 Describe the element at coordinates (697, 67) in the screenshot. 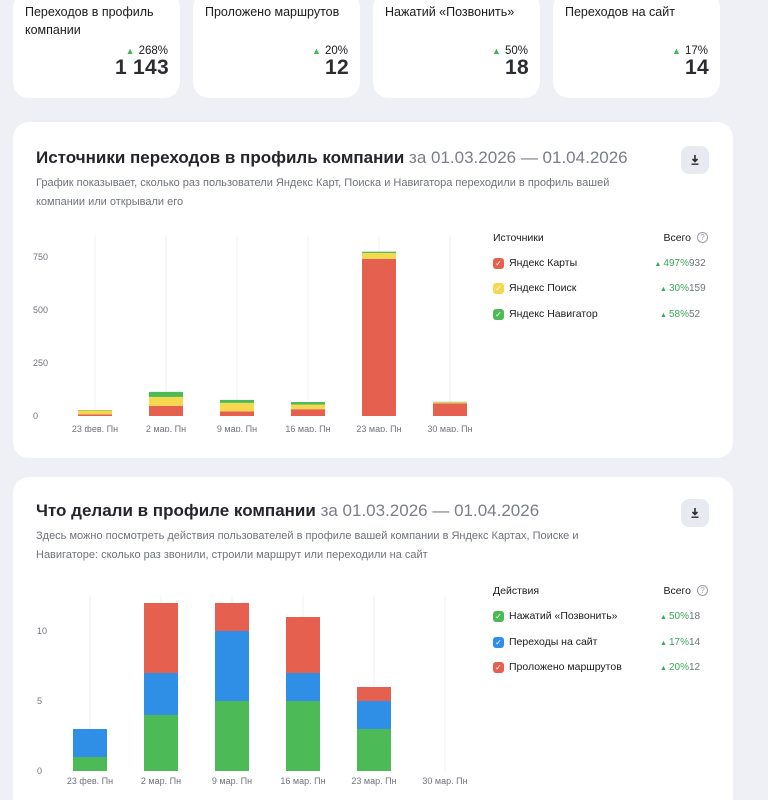

I see `kpi-value: 14` at that location.